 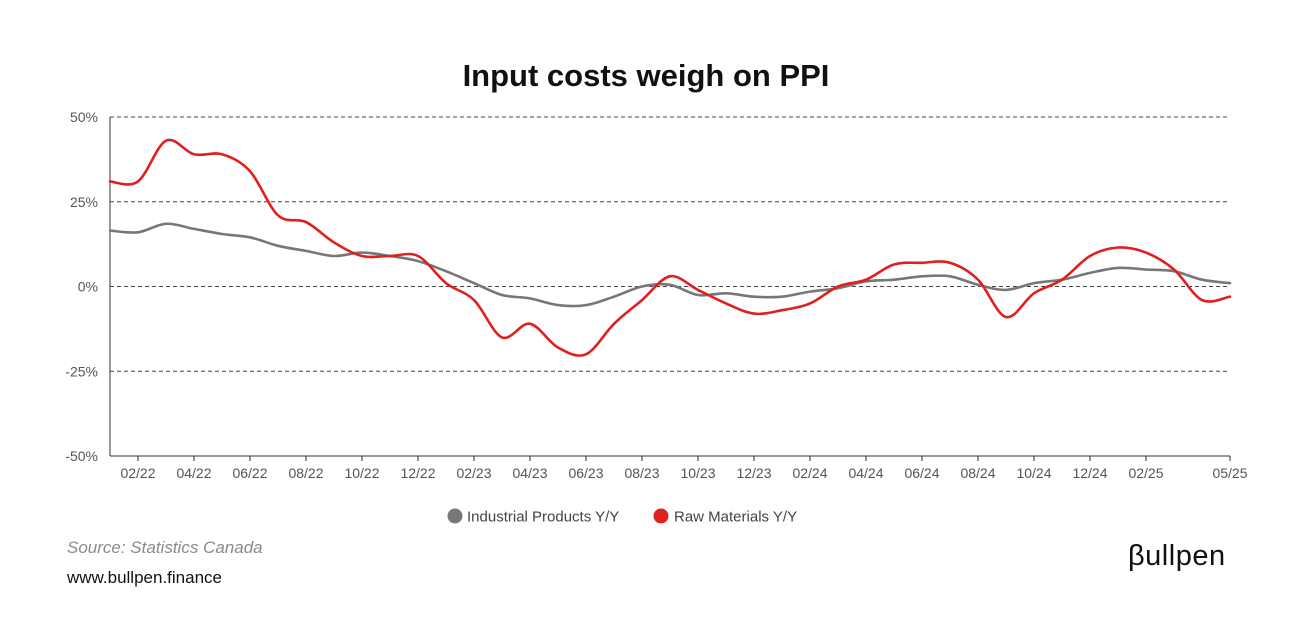 What do you see at coordinates (88, 287) in the screenshot?
I see `y-tick-label: 0%` at bounding box center [88, 287].